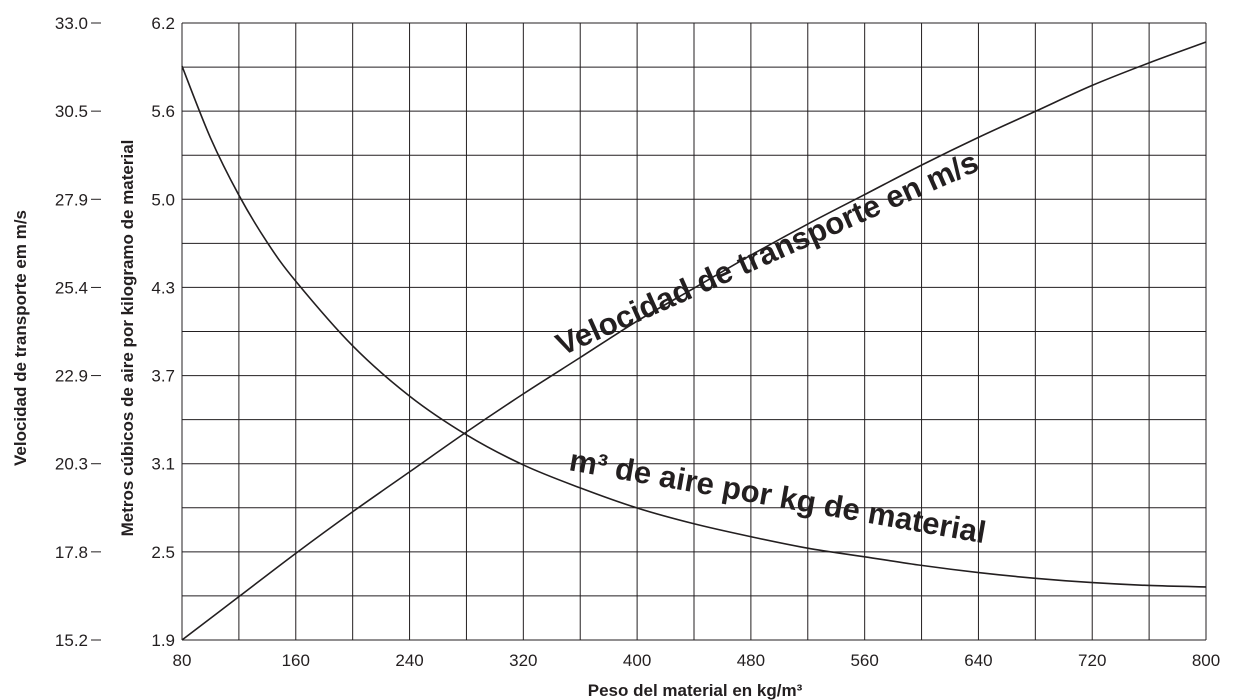 The width and height of the screenshot is (1233, 700). What do you see at coordinates (778, 496) in the screenshot?
I see `air-volume-curve-label: m³ de aire por kg de material` at bounding box center [778, 496].